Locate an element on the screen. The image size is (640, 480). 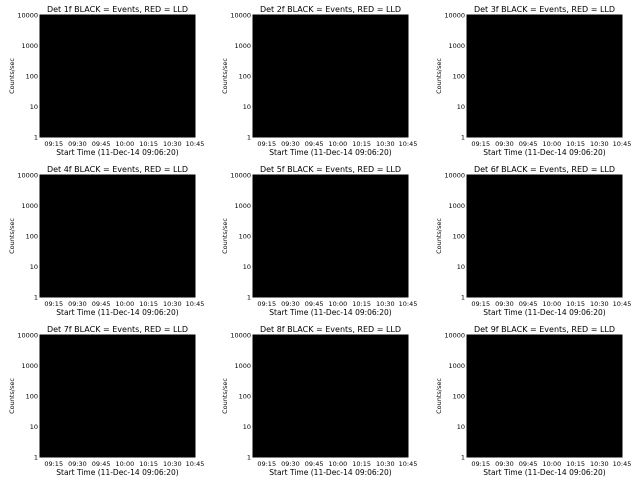
chart-title: Det 5f BLACK = Events, RED = LLD is located at coordinates (330, 169).